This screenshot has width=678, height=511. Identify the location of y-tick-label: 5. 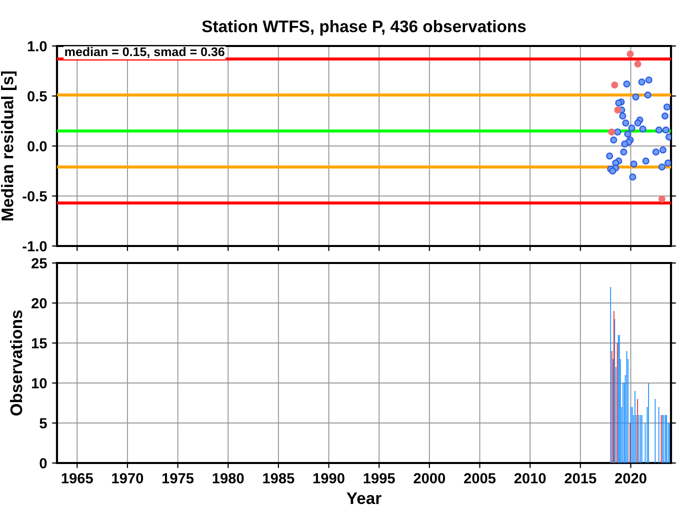
(43, 423).